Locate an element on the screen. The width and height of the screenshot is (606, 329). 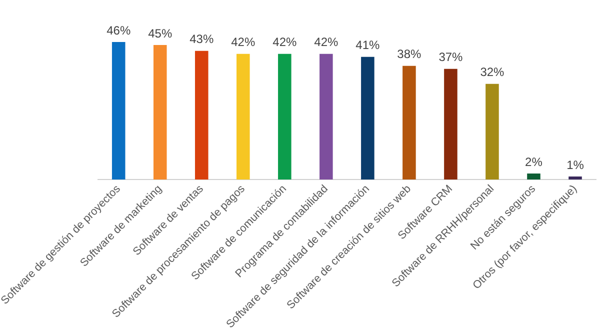
data-label: 43% is located at coordinates (202, 39).